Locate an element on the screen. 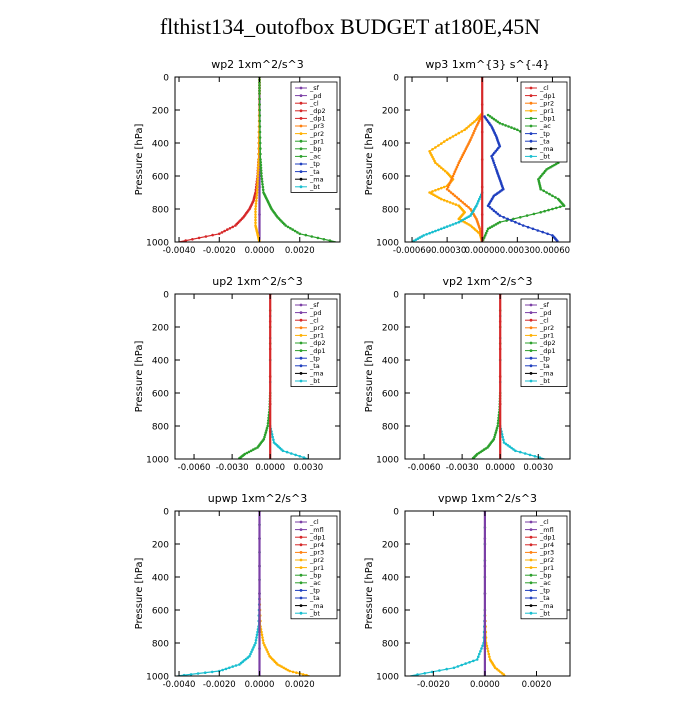  legend-label: _ac is located at coordinates (545, 126).